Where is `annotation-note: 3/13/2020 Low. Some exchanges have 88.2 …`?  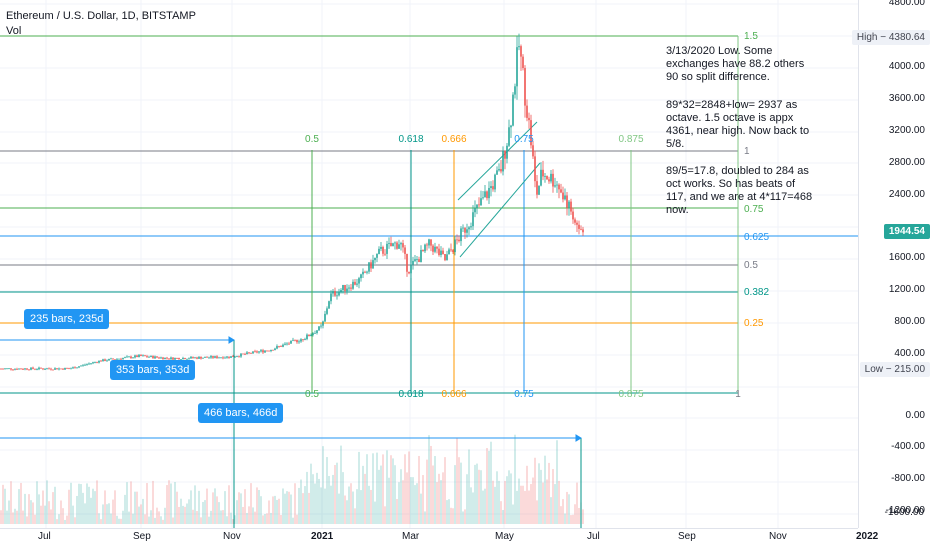 annotation-note: 3/13/2020 Low. Some exchanges have 88.2 … is located at coordinates (735, 64).